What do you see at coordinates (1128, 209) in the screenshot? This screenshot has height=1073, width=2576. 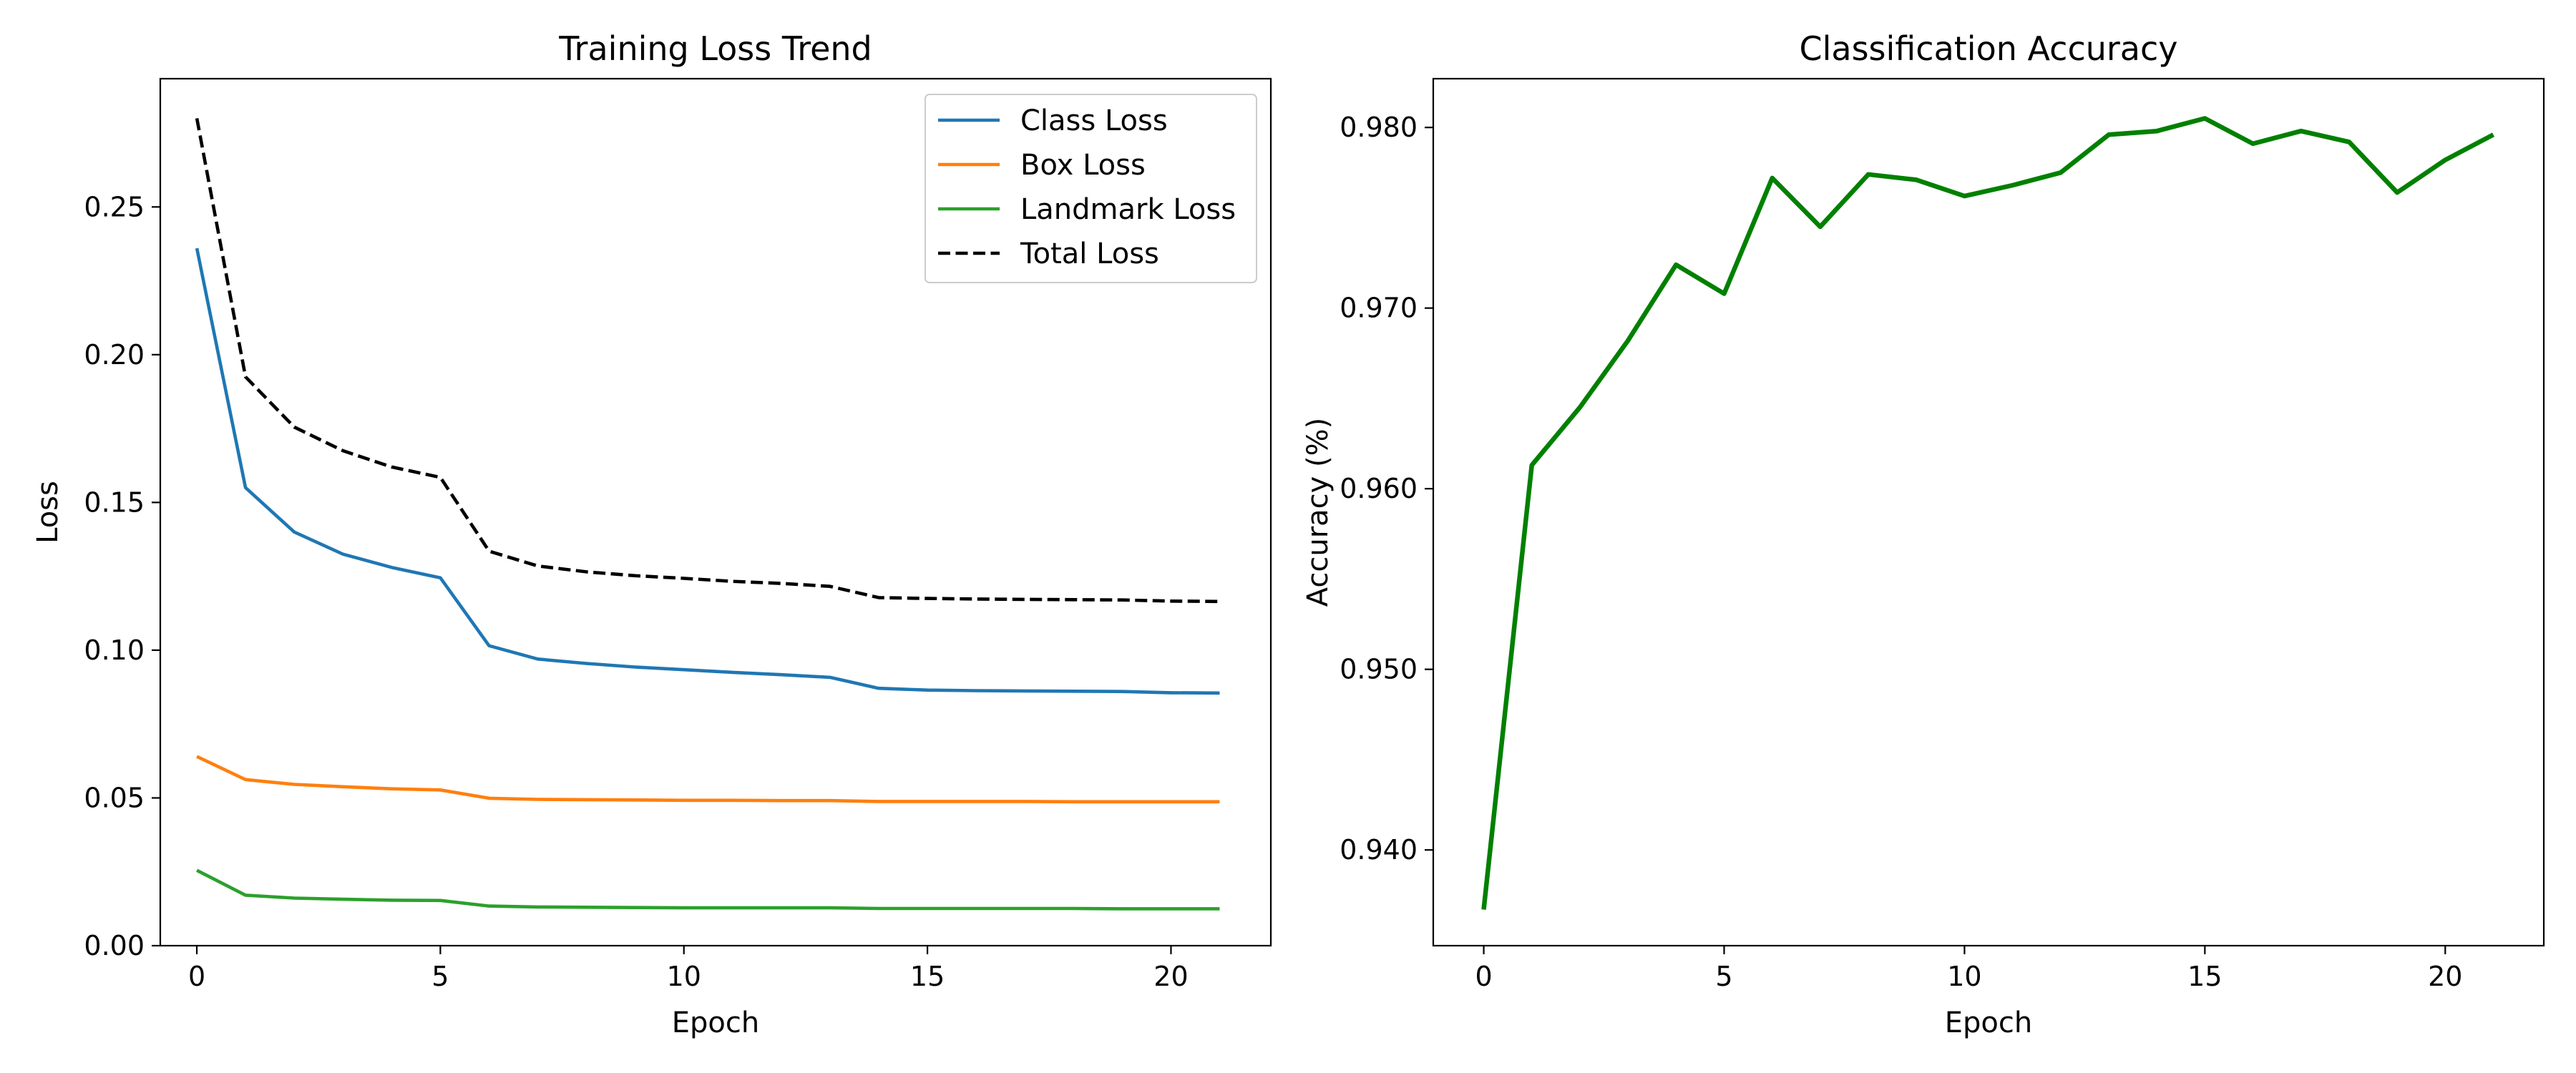 I see `legend-label: Landmark Loss` at bounding box center [1128, 209].